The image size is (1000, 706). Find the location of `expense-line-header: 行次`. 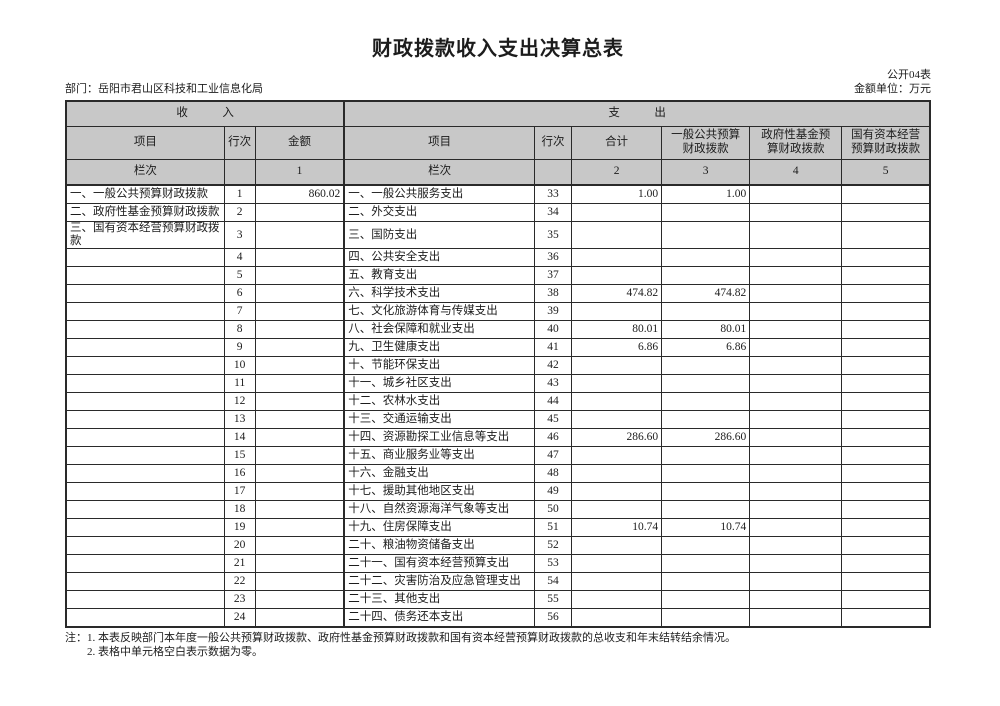

expense-line-header: 行次 is located at coordinates (553, 142).